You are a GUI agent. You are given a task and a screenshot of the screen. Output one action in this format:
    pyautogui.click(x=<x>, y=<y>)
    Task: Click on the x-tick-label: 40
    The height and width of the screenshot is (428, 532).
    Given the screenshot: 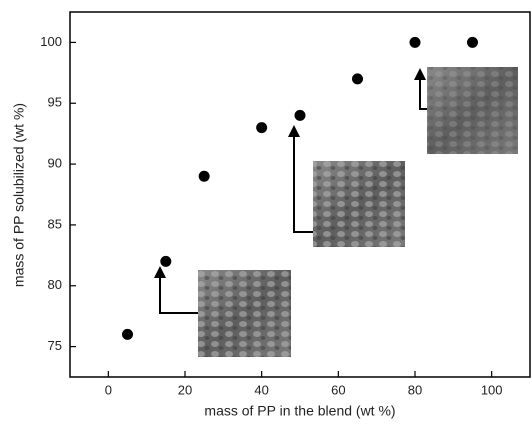 What is the action you would take?
    pyautogui.click(x=261, y=389)
    